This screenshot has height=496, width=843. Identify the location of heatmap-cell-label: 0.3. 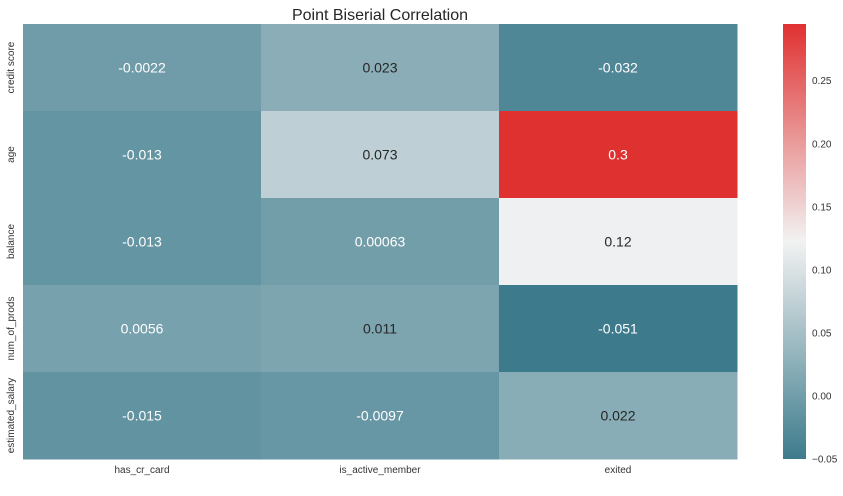
(618, 155).